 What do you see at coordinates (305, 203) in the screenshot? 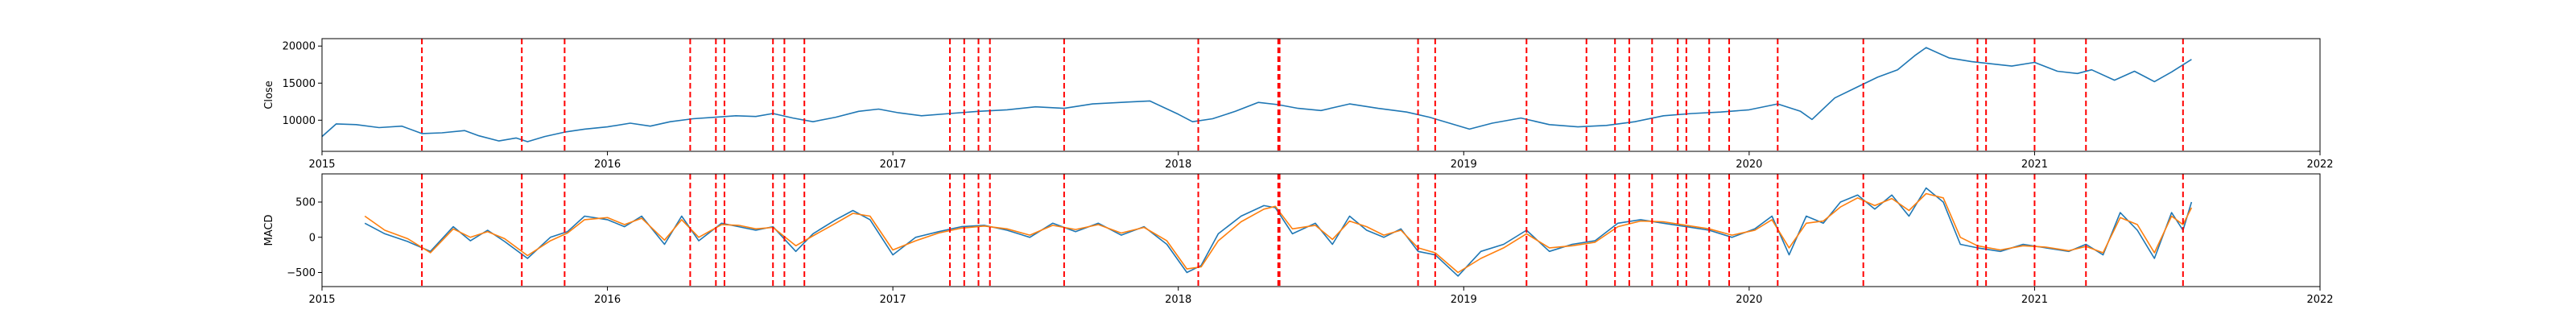
I see `macd-y-tick-label-2: 500` at bounding box center [305, 203].